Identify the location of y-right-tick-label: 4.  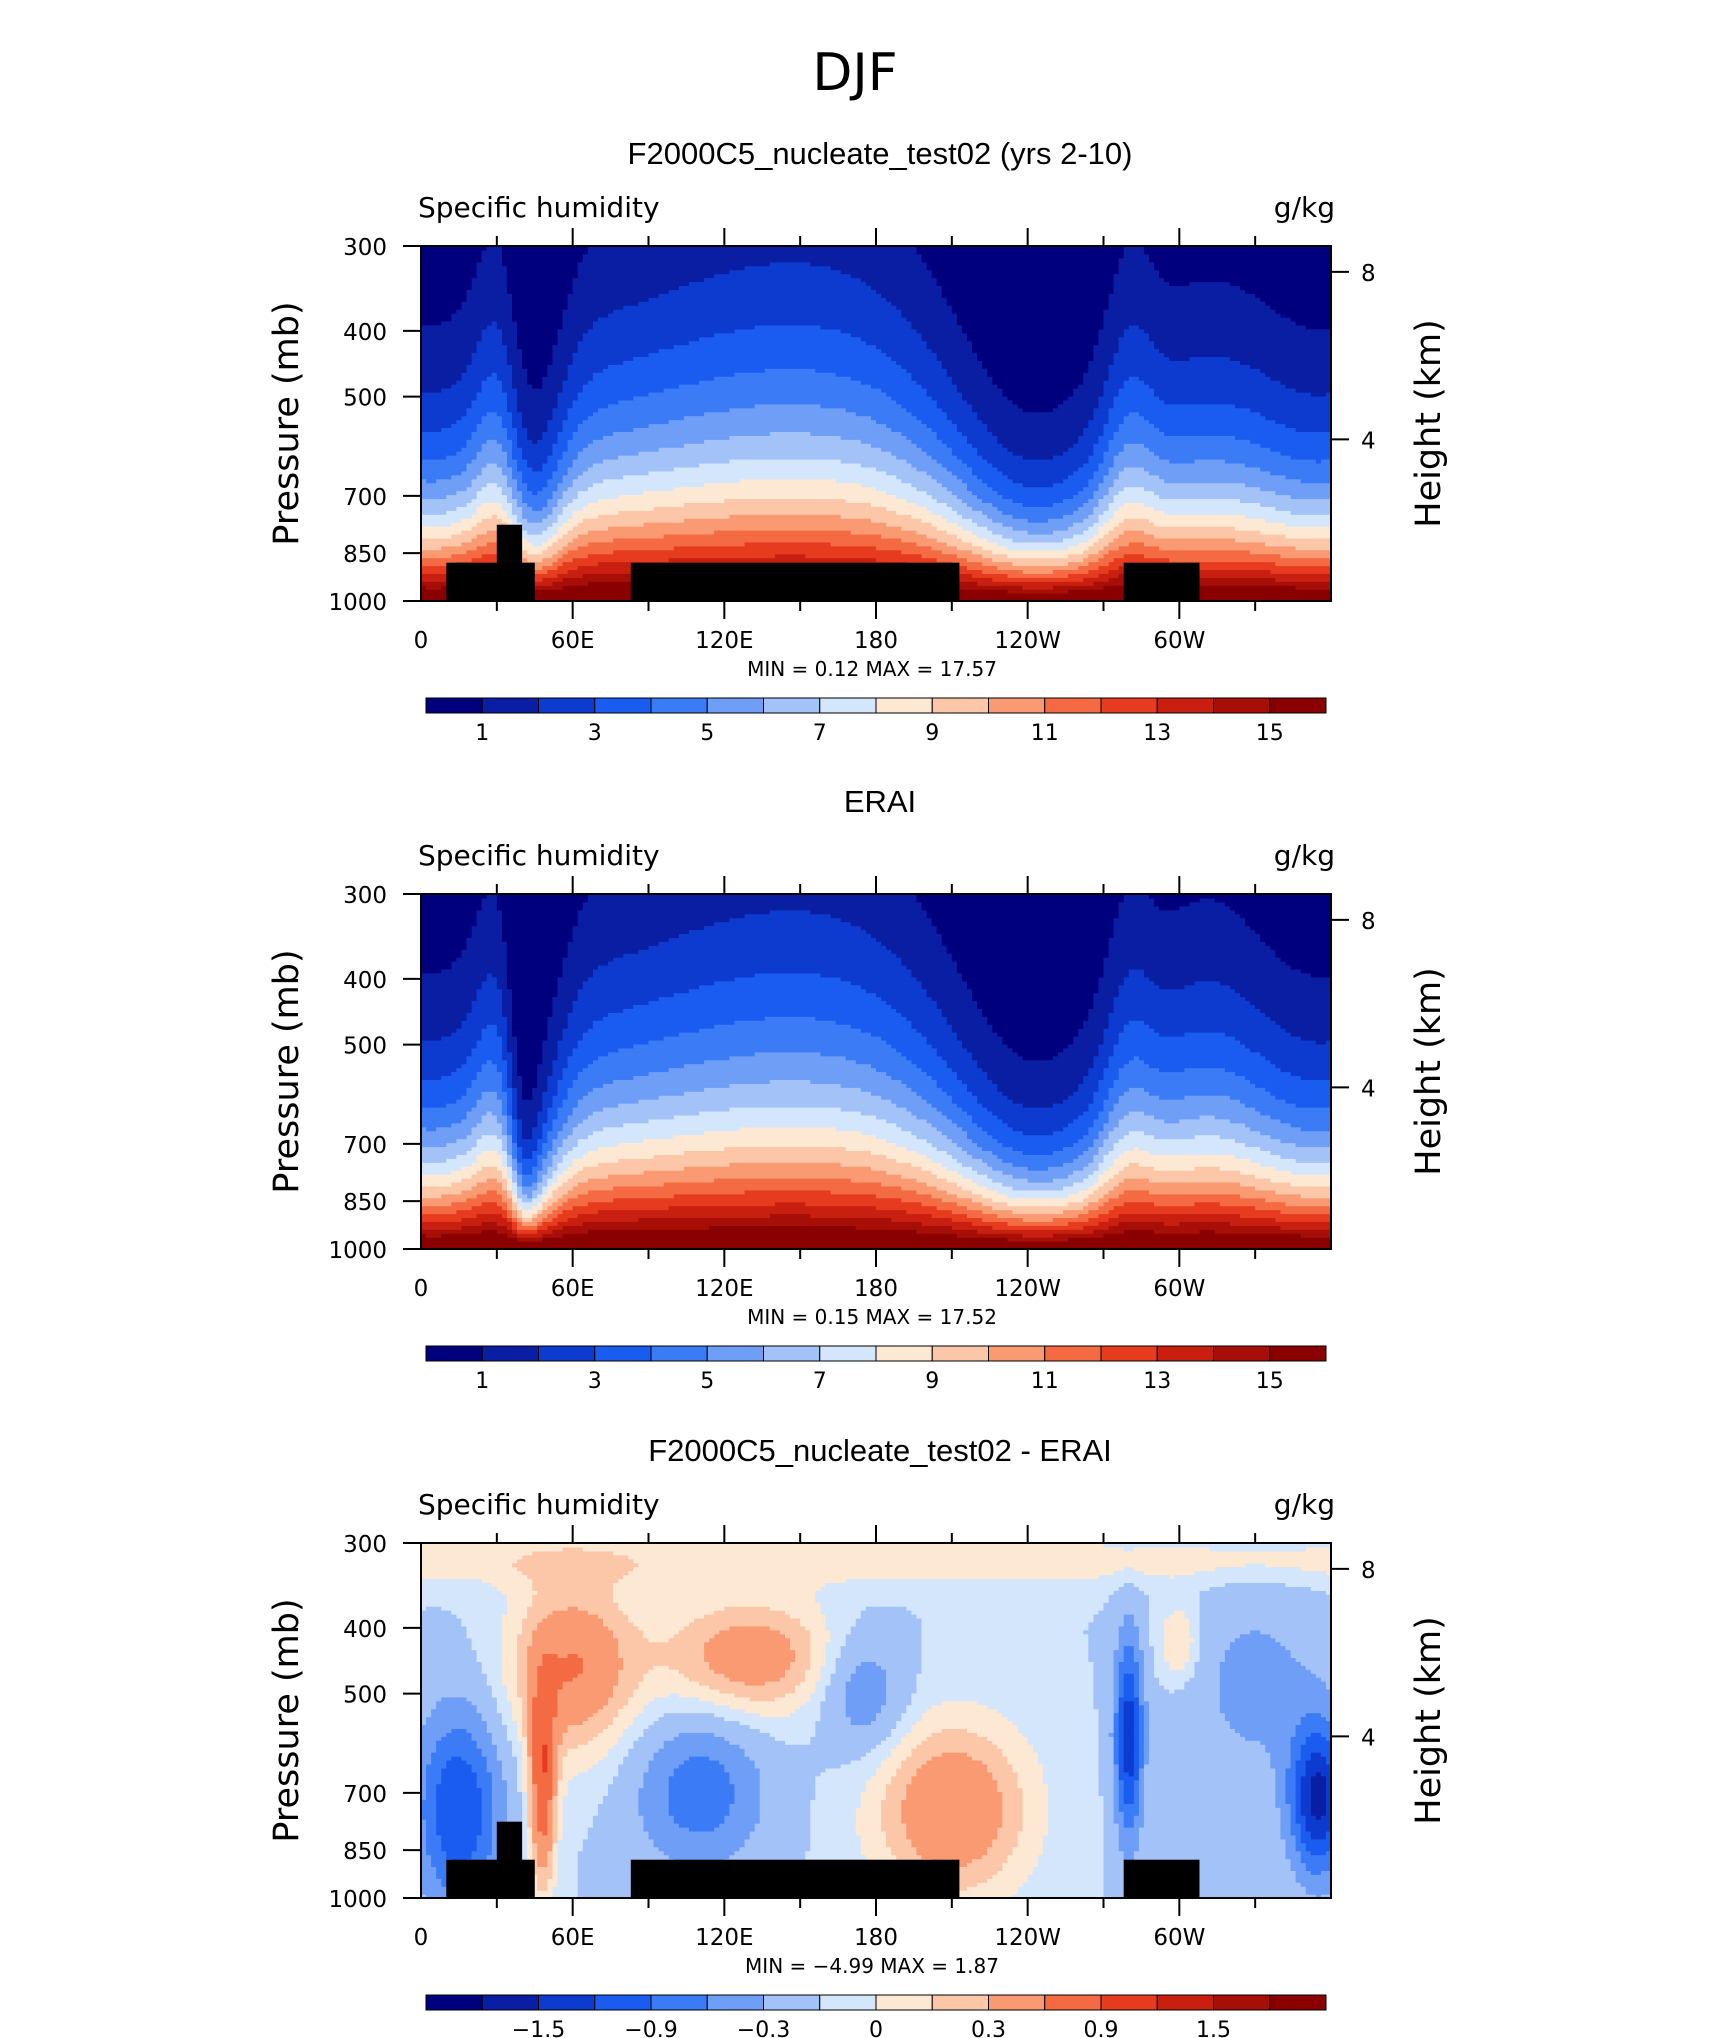
(1368, 1089).